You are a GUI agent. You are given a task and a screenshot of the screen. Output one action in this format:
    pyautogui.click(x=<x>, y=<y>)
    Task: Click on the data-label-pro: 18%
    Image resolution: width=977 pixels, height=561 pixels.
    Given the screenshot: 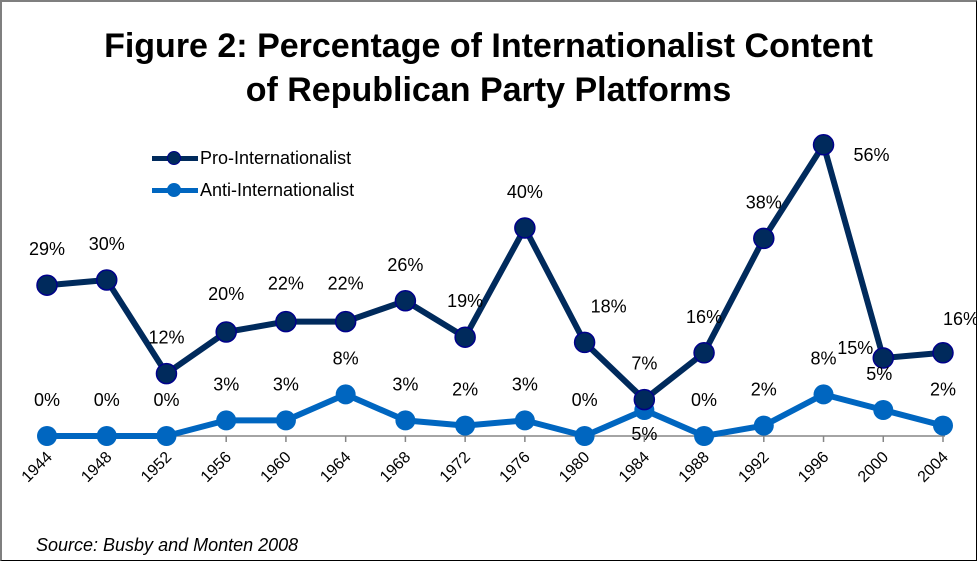 What is the action you would take?
    pyautogui.click(x=609, y=306)
    